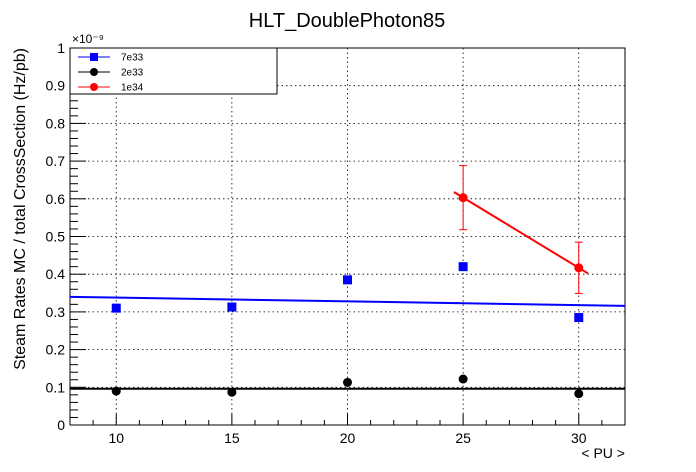 The height and width of the screenshot is (472, 696). What do you see at coordinates (56, 350) in the screenshot?
I see `y-tick-label: 0.2` at bounding box center [56, 350].